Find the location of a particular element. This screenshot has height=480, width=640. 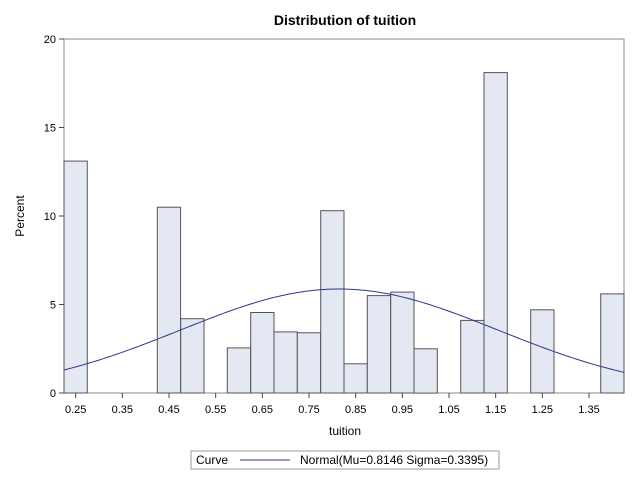

y-axis-label: Percent is located at coordinates (20, 216).